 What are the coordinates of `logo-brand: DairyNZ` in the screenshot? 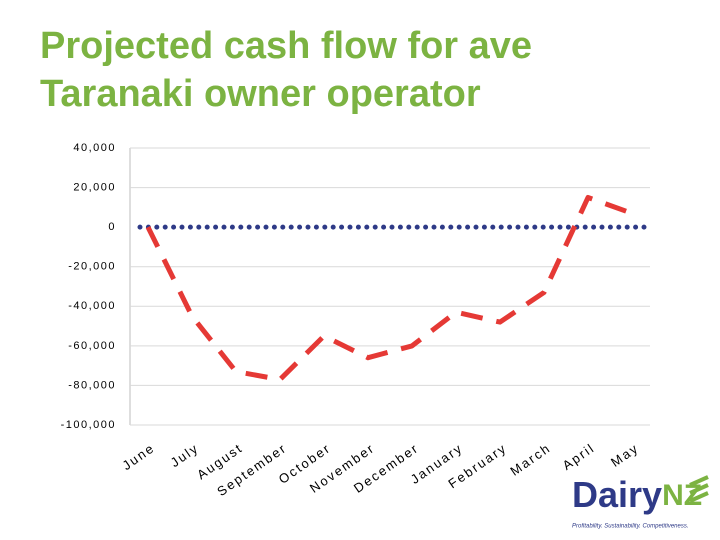 It's located at (637, 494).